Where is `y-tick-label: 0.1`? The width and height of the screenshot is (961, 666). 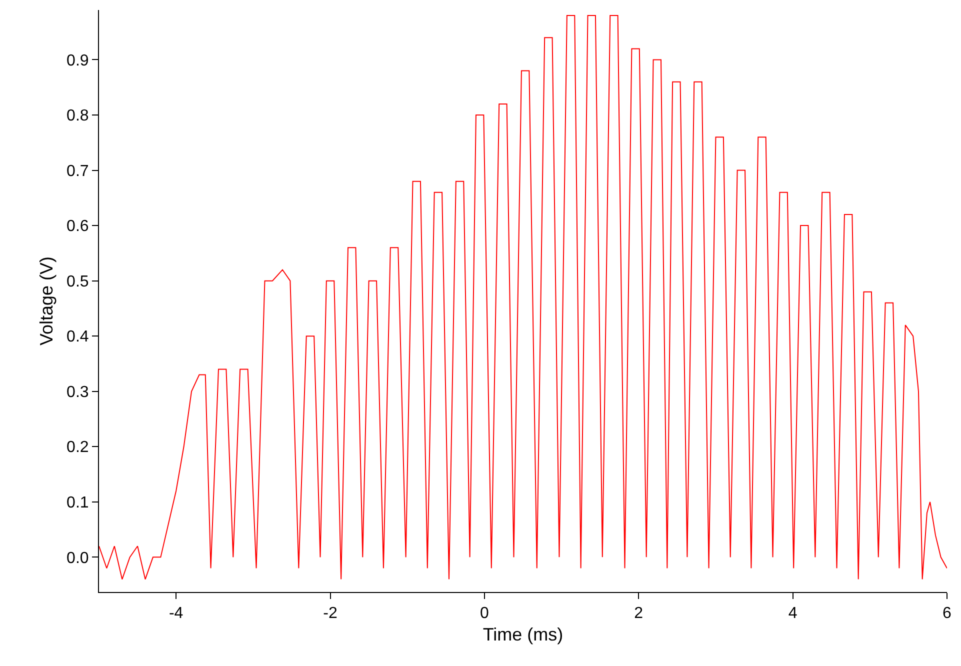 y-tick-label: 0.1 is located at coordinates (77, 503).